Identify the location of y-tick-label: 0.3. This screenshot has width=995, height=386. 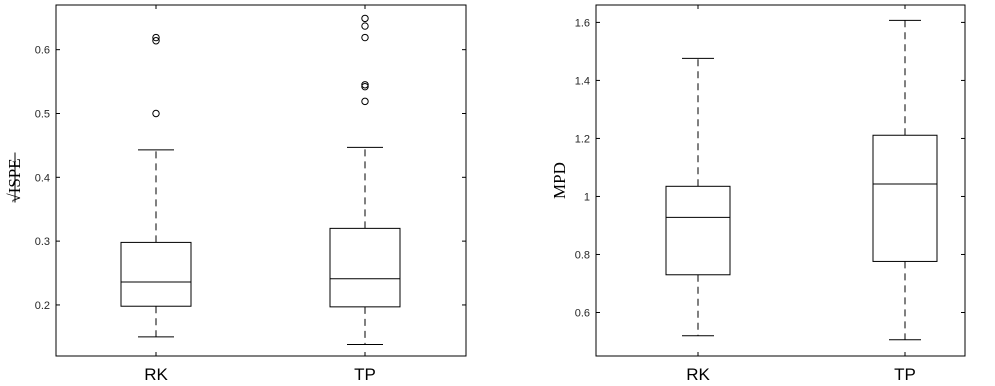
(42, 242).